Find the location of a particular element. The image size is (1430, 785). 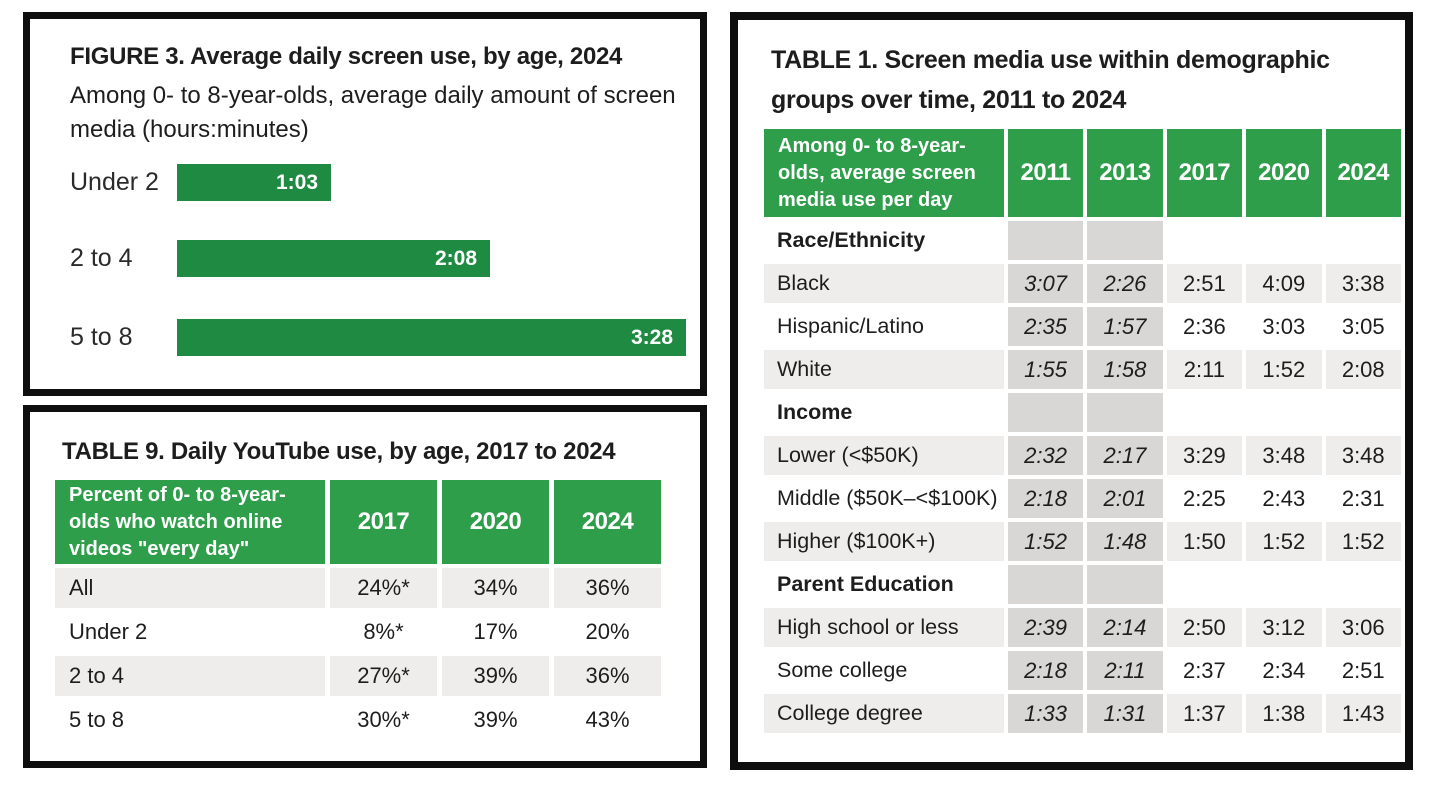

table-row: 2 to 4 27%* 39% 36% is located at coordinates (358, 676).